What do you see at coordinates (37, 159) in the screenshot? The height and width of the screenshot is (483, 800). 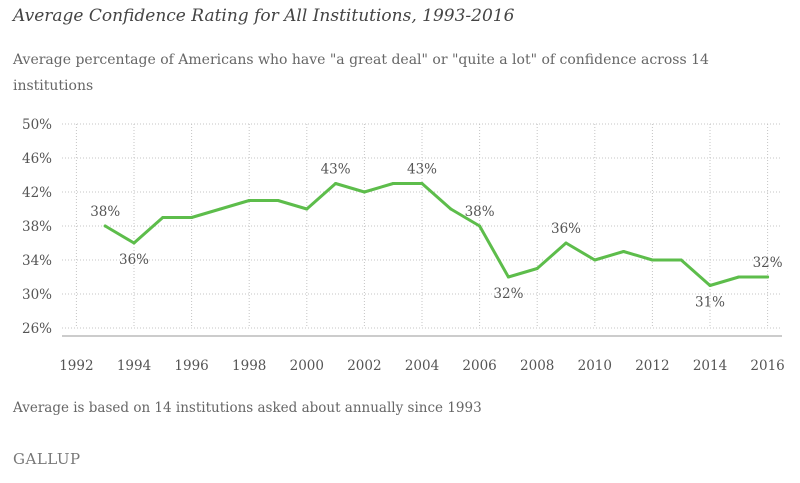 I see `y-tick-label: 46%` at bounding box center [37, 159].